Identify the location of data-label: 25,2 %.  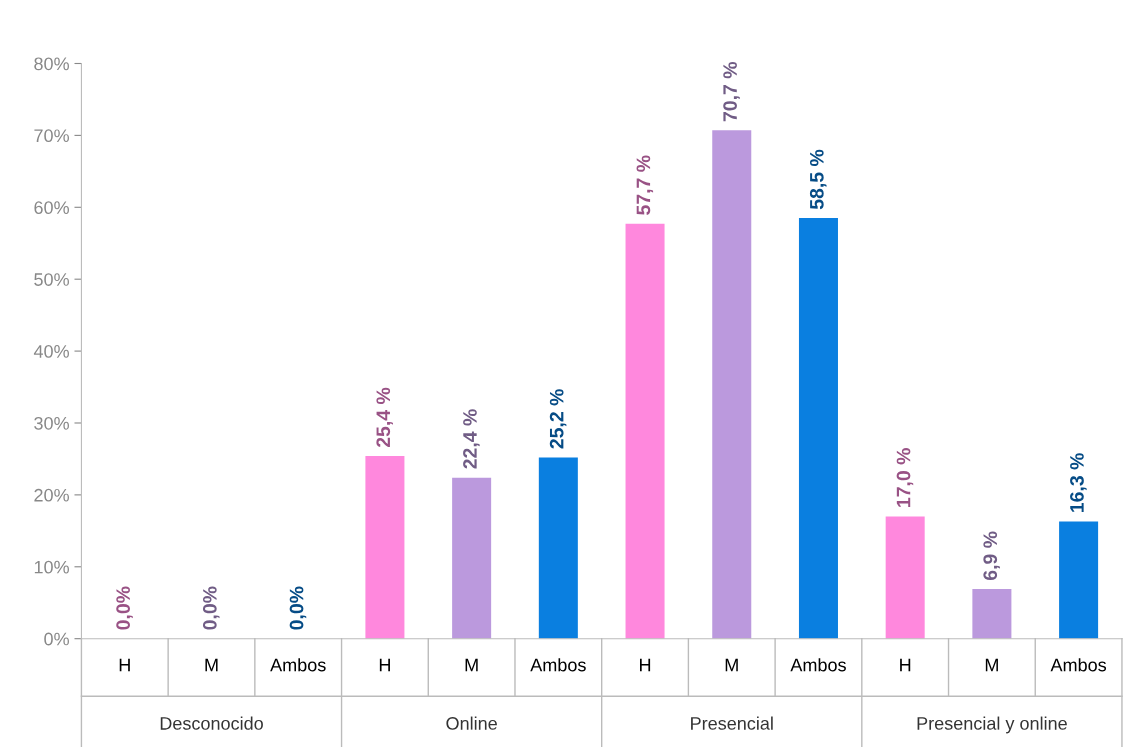
(558, 419).